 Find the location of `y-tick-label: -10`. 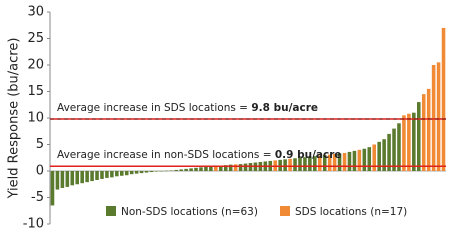

y-tick-label: -10 is located at coordinates (33, 224).